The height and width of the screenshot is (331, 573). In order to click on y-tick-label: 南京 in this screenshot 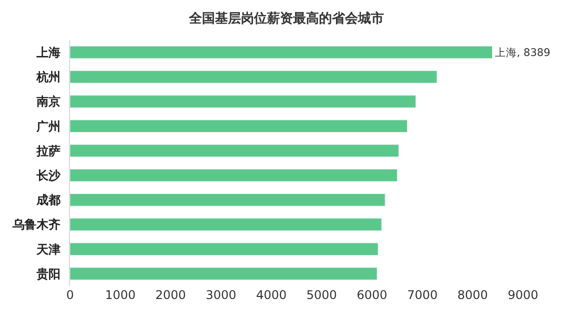, I will do `click(48, 101)`.